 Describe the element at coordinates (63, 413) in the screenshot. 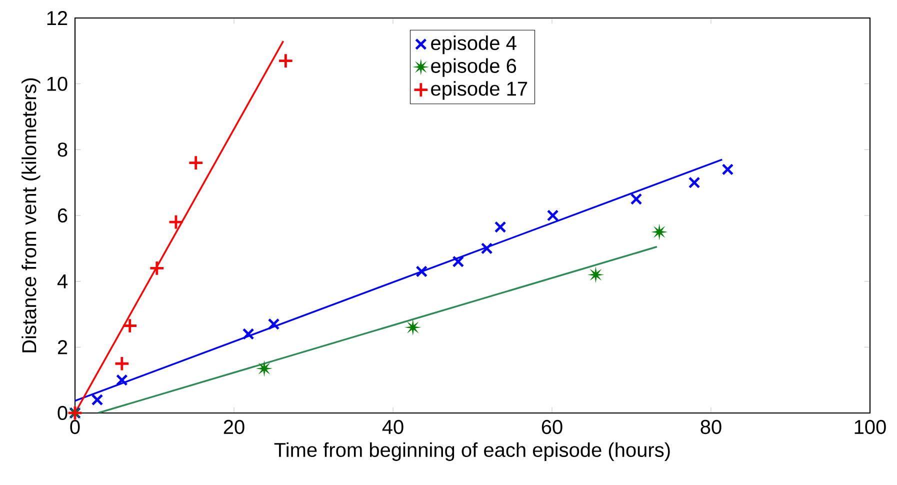

I see `y-tick-label: 0` at that location.